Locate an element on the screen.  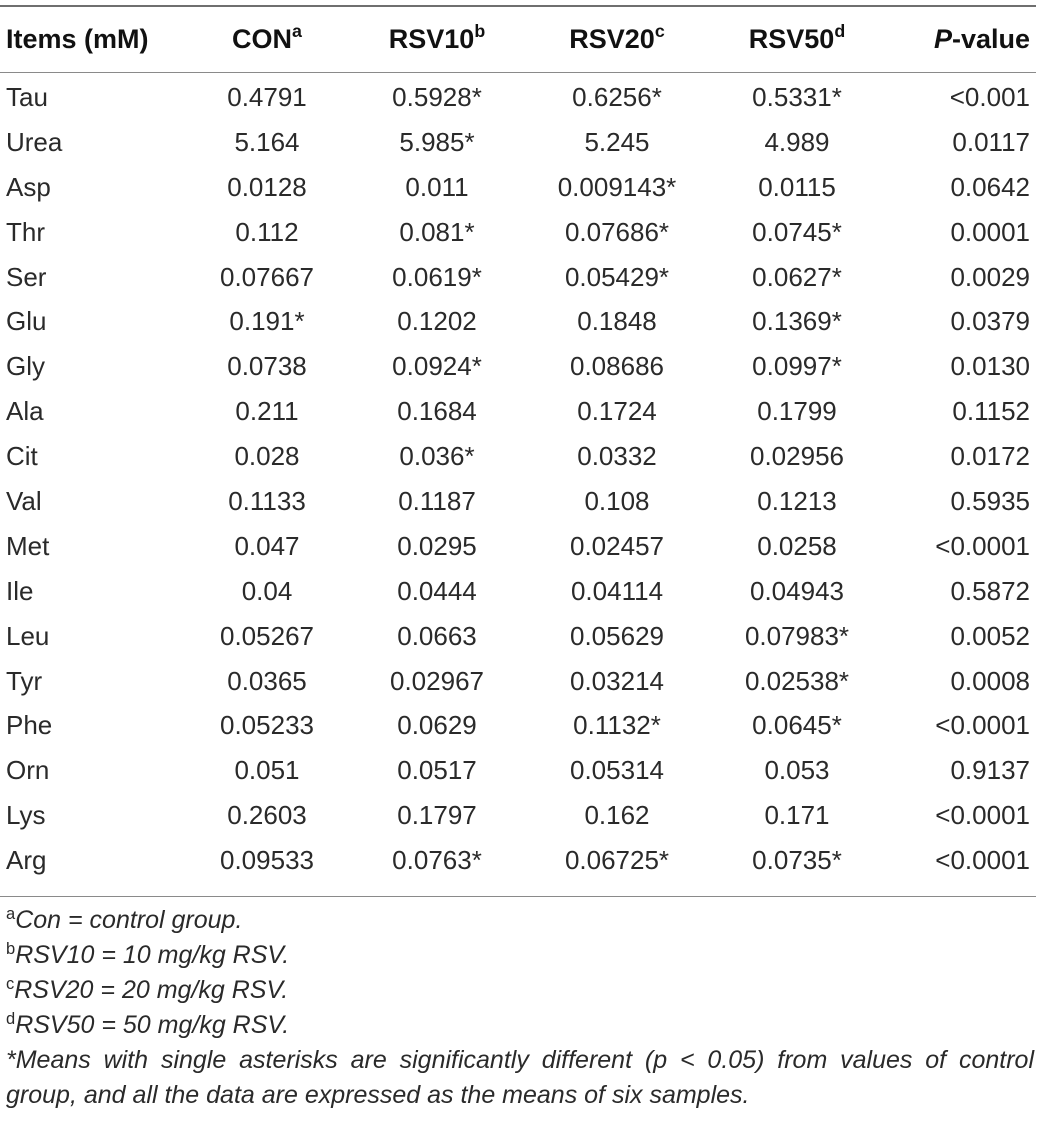
cell-item: Tyr is located at coordinates (24, 680).